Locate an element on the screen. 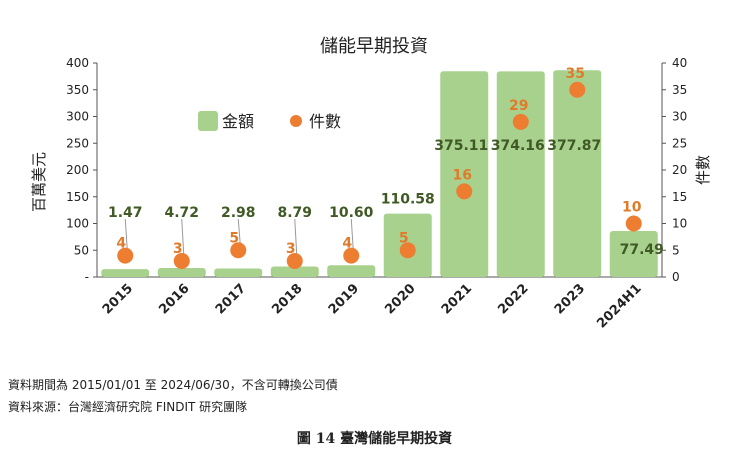  count-value-label: 10 is located at coordinates (632, 208).